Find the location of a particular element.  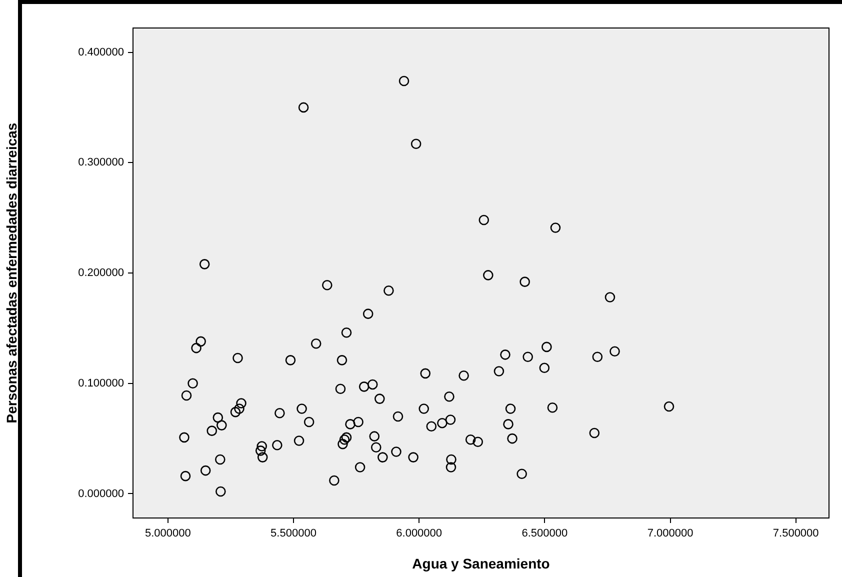

x-tick-label: 6.500000 is located at coordinates (545, 534).